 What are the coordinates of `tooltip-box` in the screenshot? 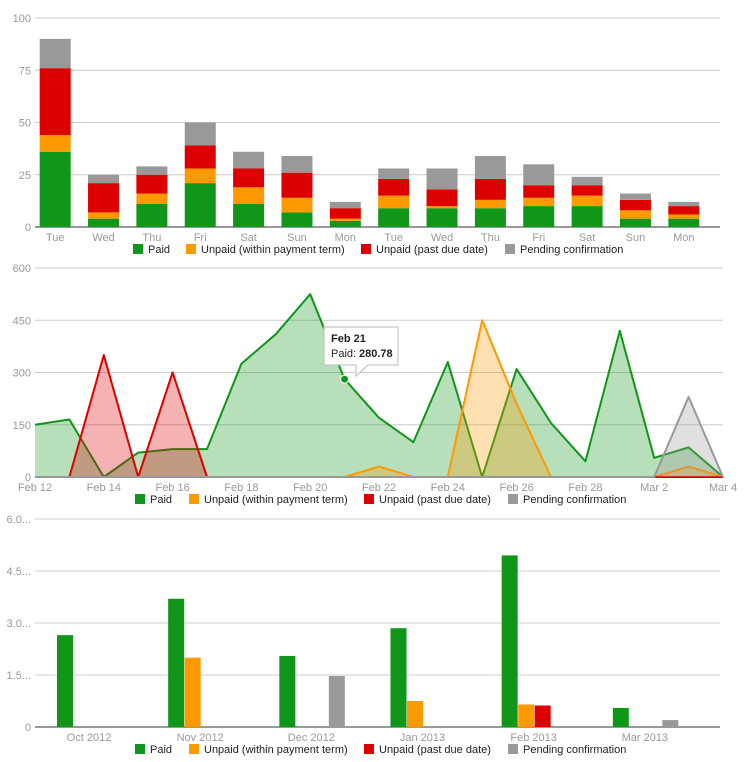 It's located at (361, 352).